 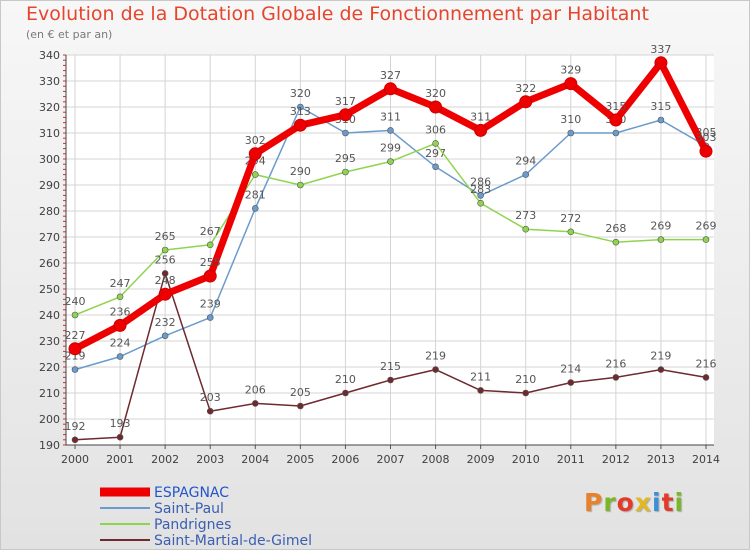 What do you see at coordinates (49, 419) in the screenshot?
I see `y-tick-label: 200` at bounding box center [49, 419].